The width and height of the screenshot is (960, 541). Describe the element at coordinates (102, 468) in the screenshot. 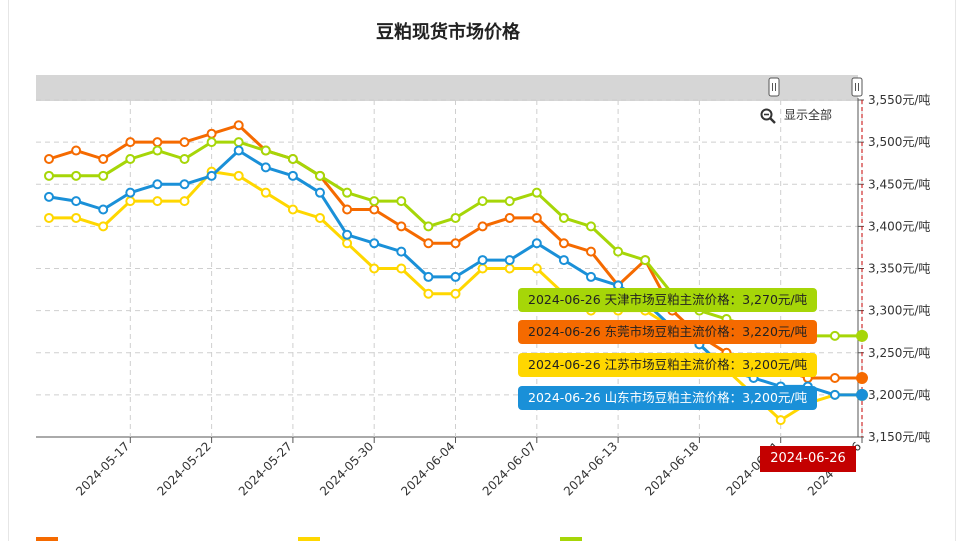

I see `x-tick-label: 2024-05-17` at that location.